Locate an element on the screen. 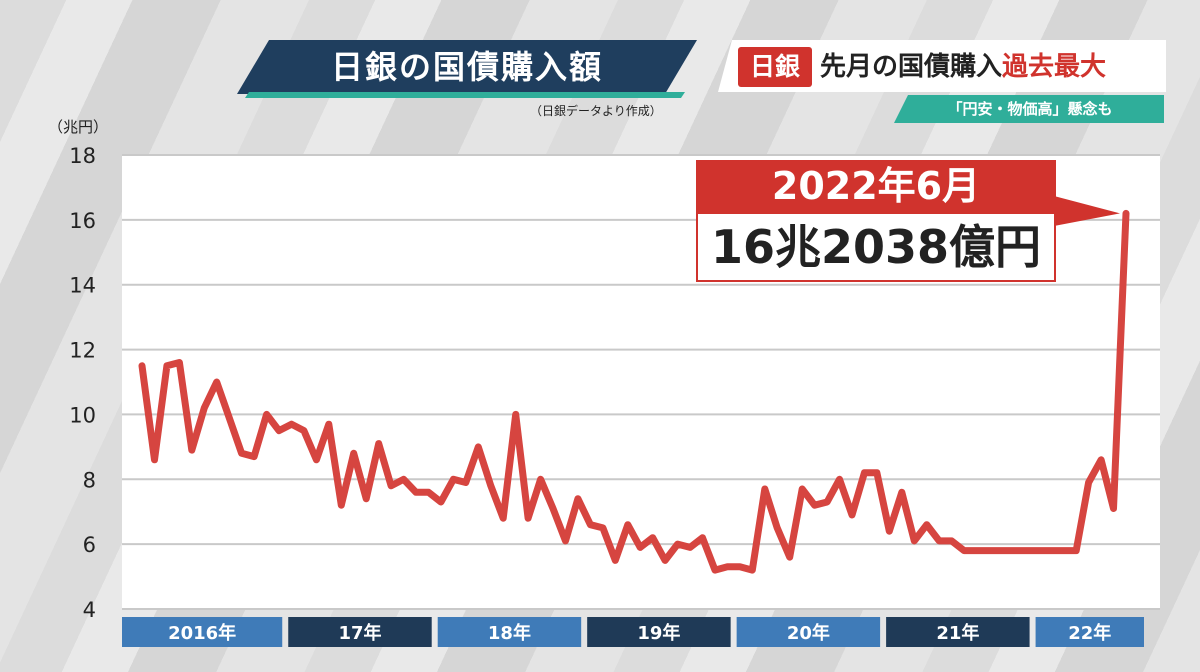  x-tick-6: 22年 is located at coordinates (1089, 633).